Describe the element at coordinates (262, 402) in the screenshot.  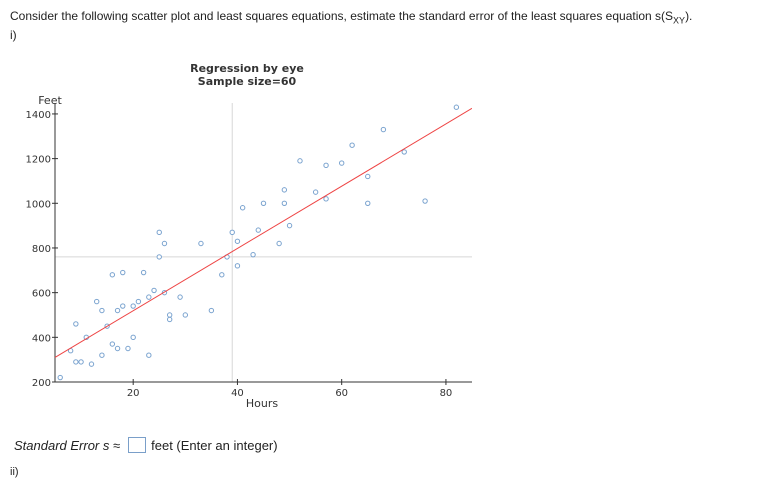
I see `x-axis-label: Hours` at that location.